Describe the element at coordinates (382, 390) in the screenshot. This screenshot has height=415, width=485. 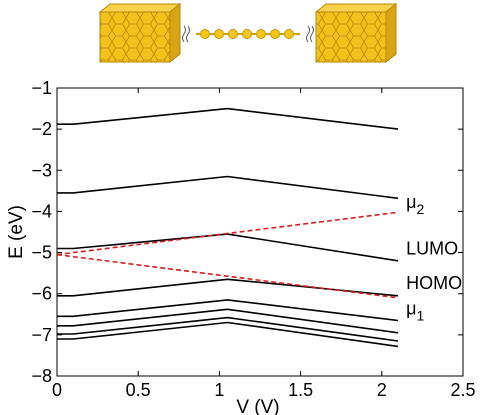
I see `x-tick-label-4: 2` at that location.